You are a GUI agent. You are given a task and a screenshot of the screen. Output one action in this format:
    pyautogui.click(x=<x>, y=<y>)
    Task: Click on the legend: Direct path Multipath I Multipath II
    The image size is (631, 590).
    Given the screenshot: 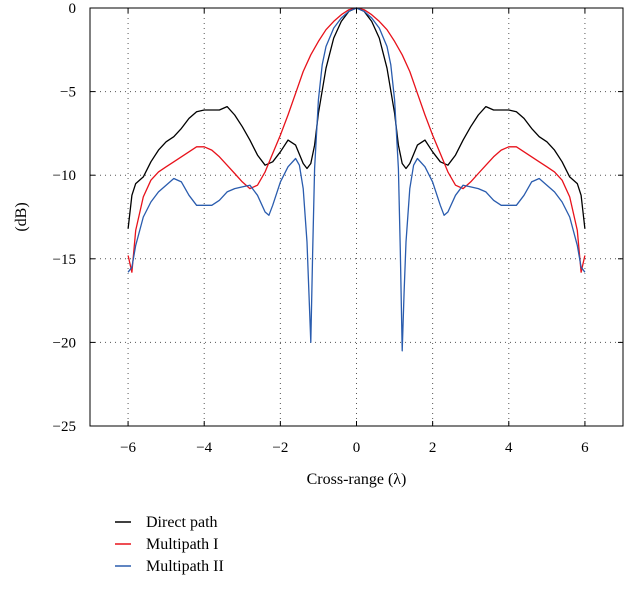 What is the action you would take?
    pyautogui.click(x=169, y=544)
    